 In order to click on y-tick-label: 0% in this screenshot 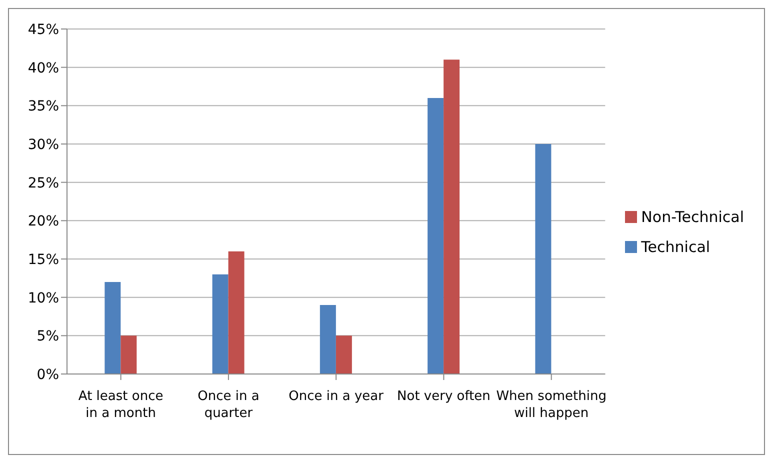, I will do `click(47, 374)`.